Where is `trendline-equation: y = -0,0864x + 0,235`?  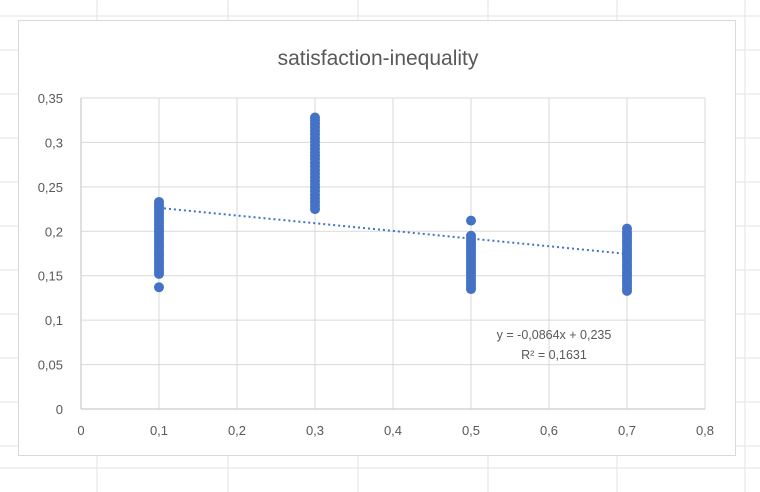
trendline-equation: y = -0,0864x + 0,235 is located at coordinates (554, 335).